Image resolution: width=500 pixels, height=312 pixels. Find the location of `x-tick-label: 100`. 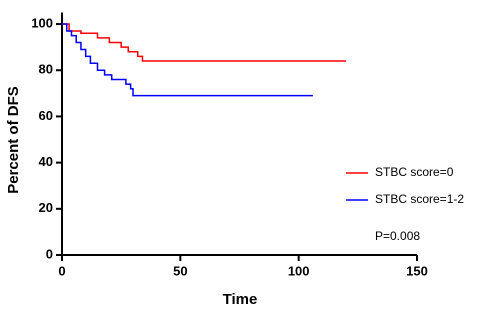

x-tick-label: 100 is located at coordinates (299, 270).